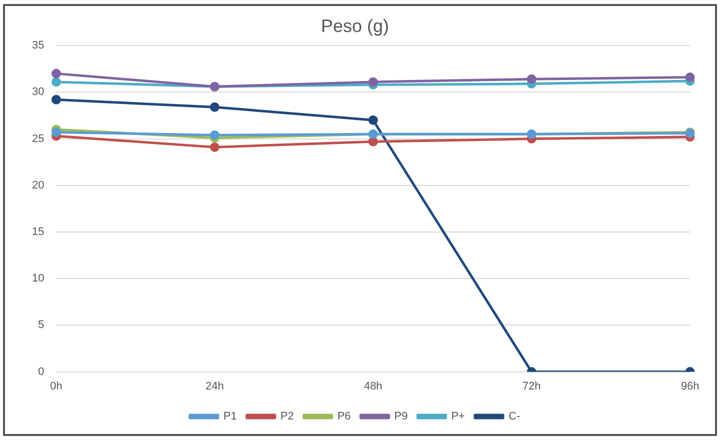 This screenshot has width=727, height=440. Describe the element at coordinates (41, 325) in the screenshot. I see `y-tick-label: 5` at that location.